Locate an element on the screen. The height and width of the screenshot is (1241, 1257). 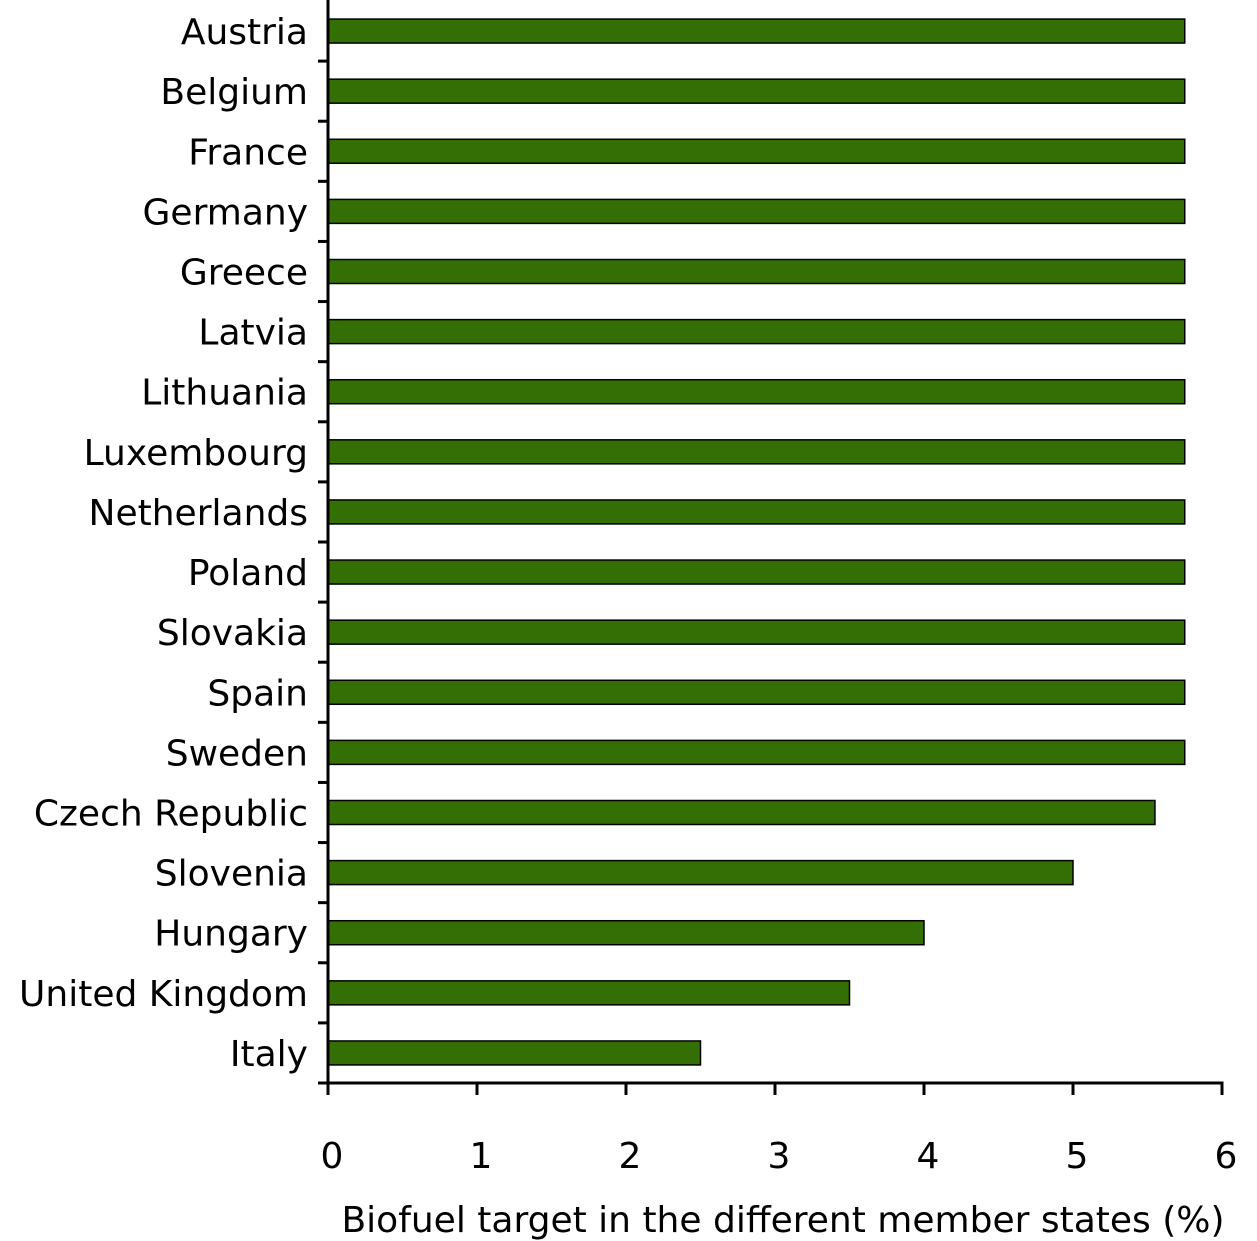
bar-slovenia is located at coordinates (700, 872).